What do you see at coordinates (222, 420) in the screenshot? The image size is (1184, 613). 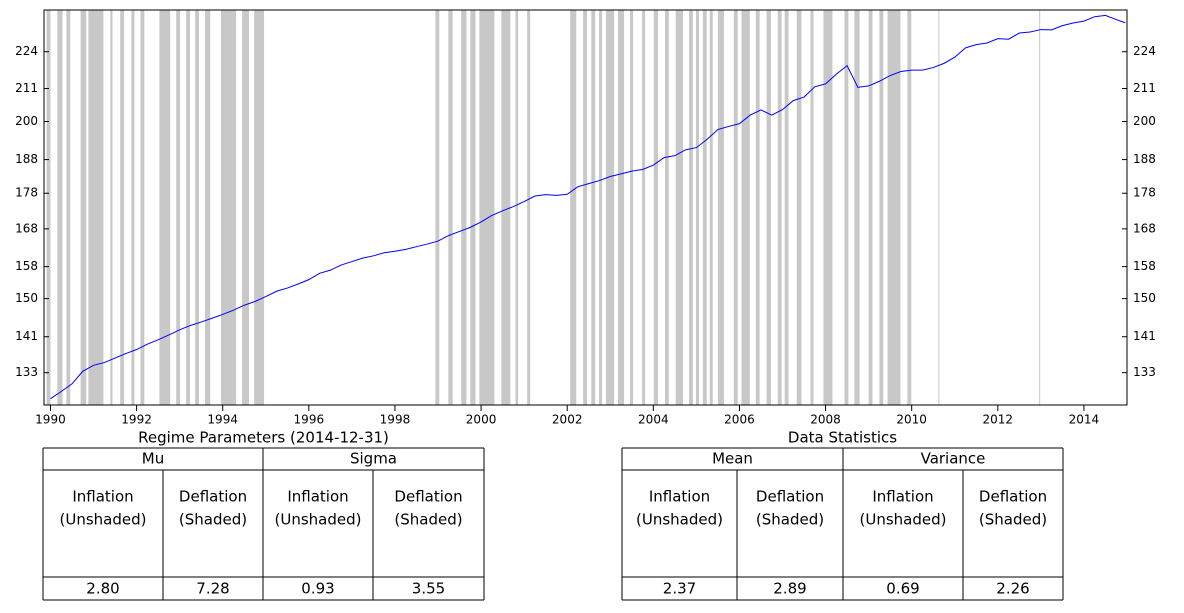 I see `x-tick-label: 1994` at bounding box center [222, 420].